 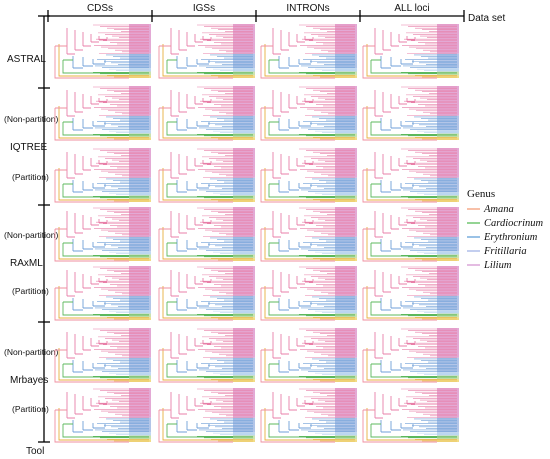 What do you see at coordinates (510, 237) in the screenshot?
I see `legend-item-label: Erythronium` at bounding box center [510, 237].